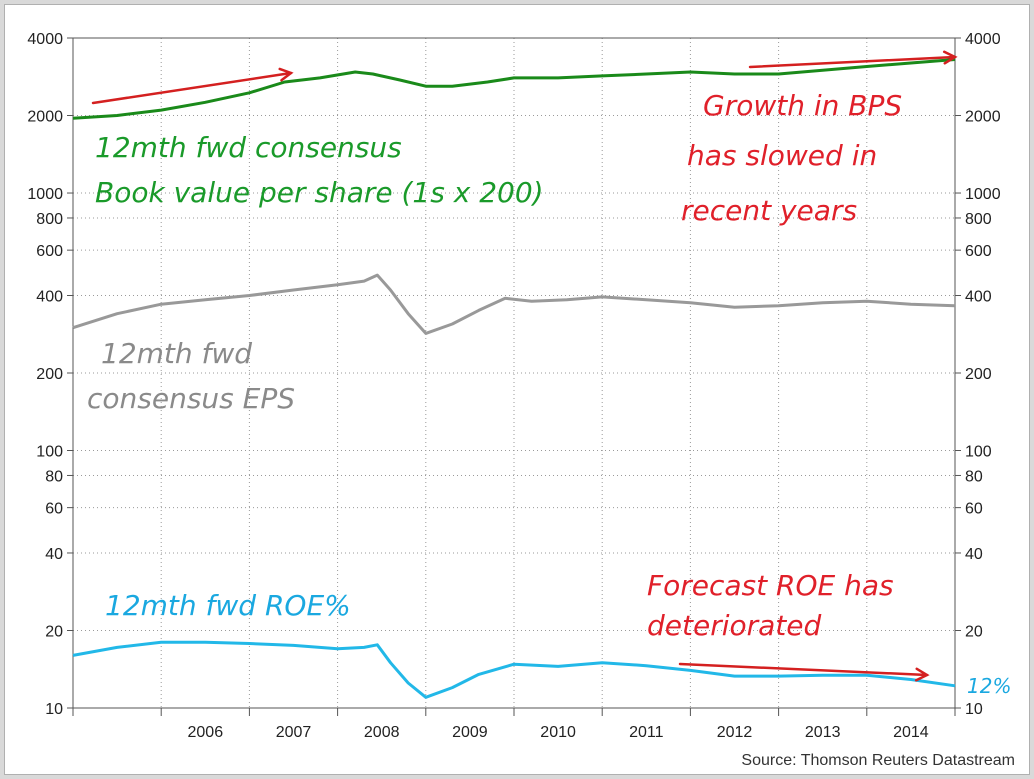  What do you see at coordinates (54, 631) in the screenshot?
I see `y-tick-label-left: 20` at bounding box center [54, 631].